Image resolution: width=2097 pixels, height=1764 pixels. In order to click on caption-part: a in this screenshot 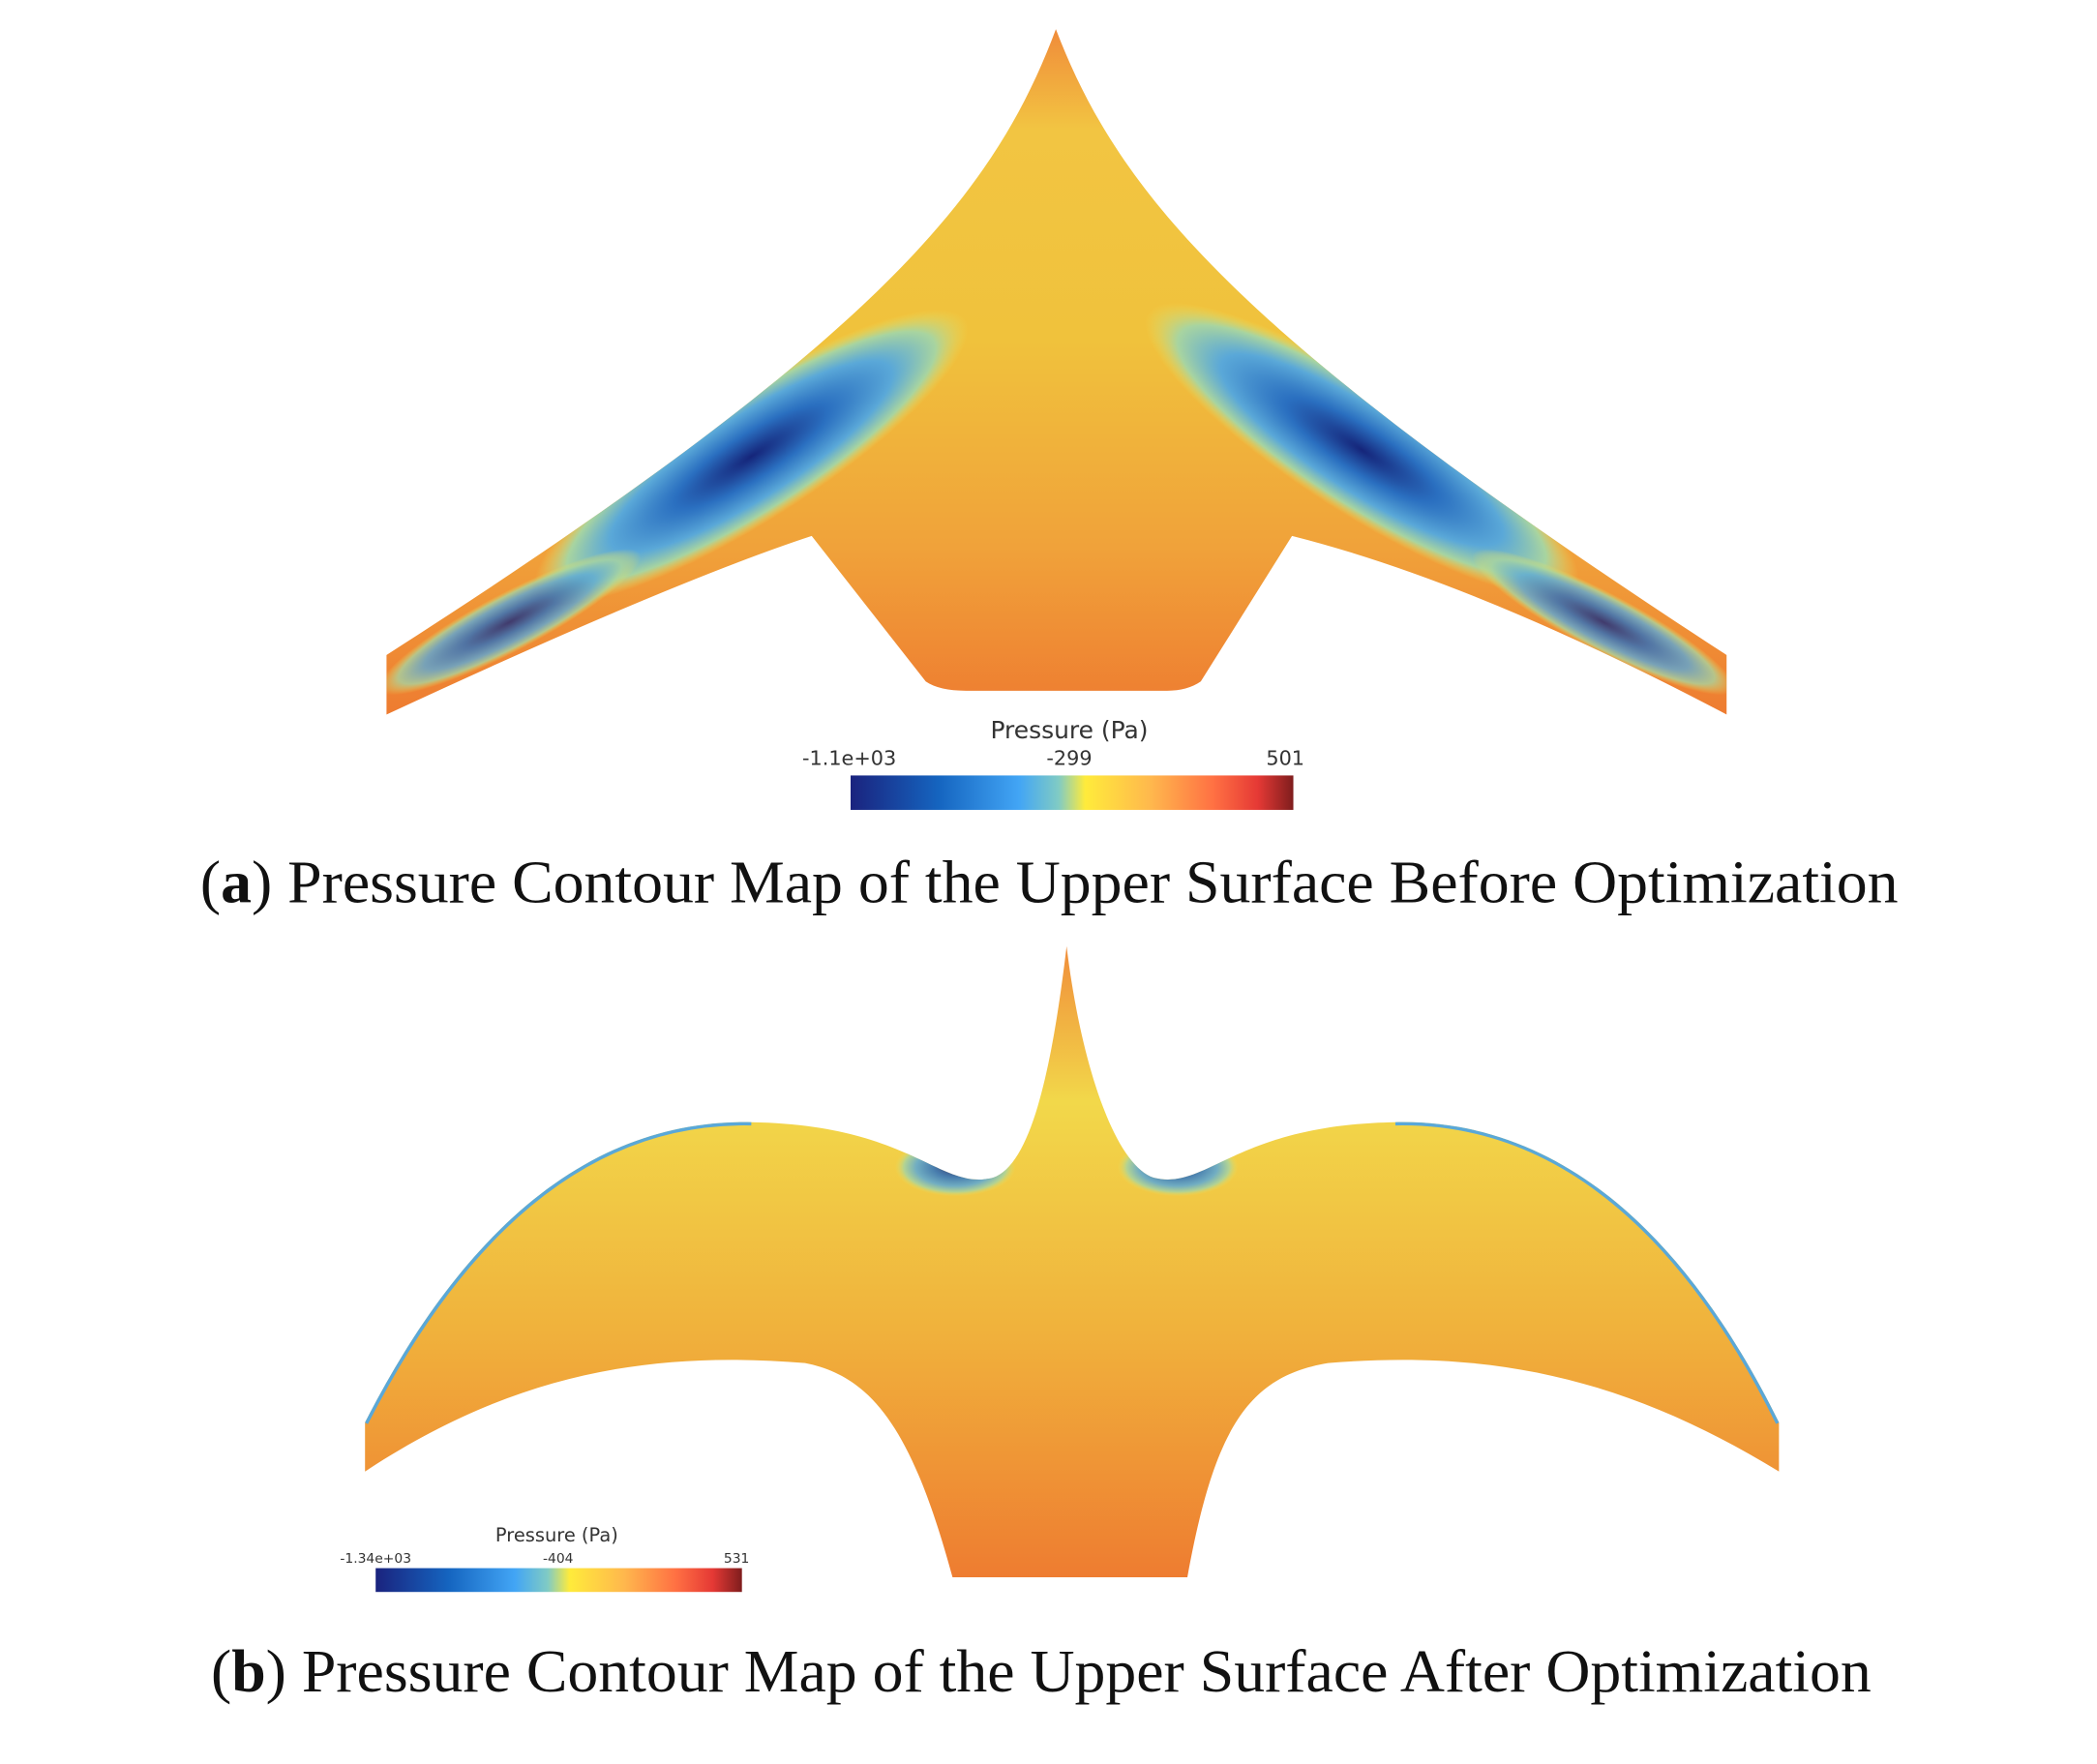, I will do `click(237, 882)`.